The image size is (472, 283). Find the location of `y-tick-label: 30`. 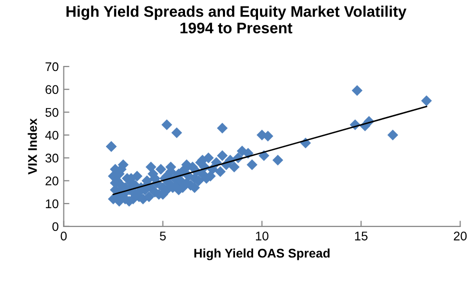

y-tick-label: 30 is located at coordinates (51, 158).